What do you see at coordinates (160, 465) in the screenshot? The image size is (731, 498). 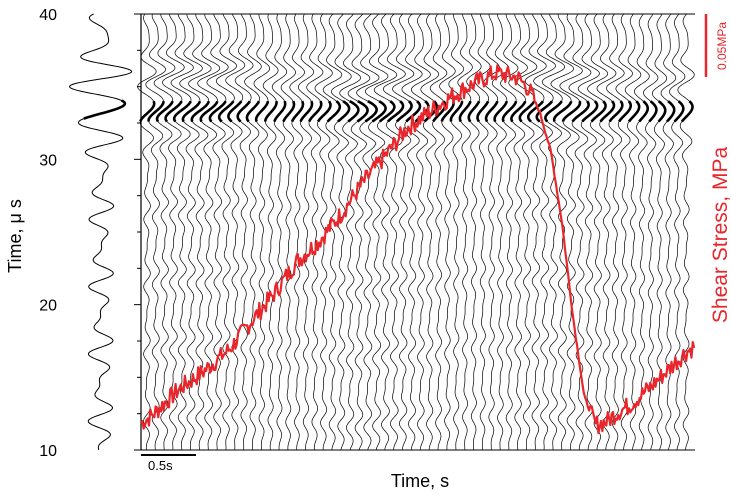 I see `time-scalebar-label: 0.5s` at bounding box center [160, 465].